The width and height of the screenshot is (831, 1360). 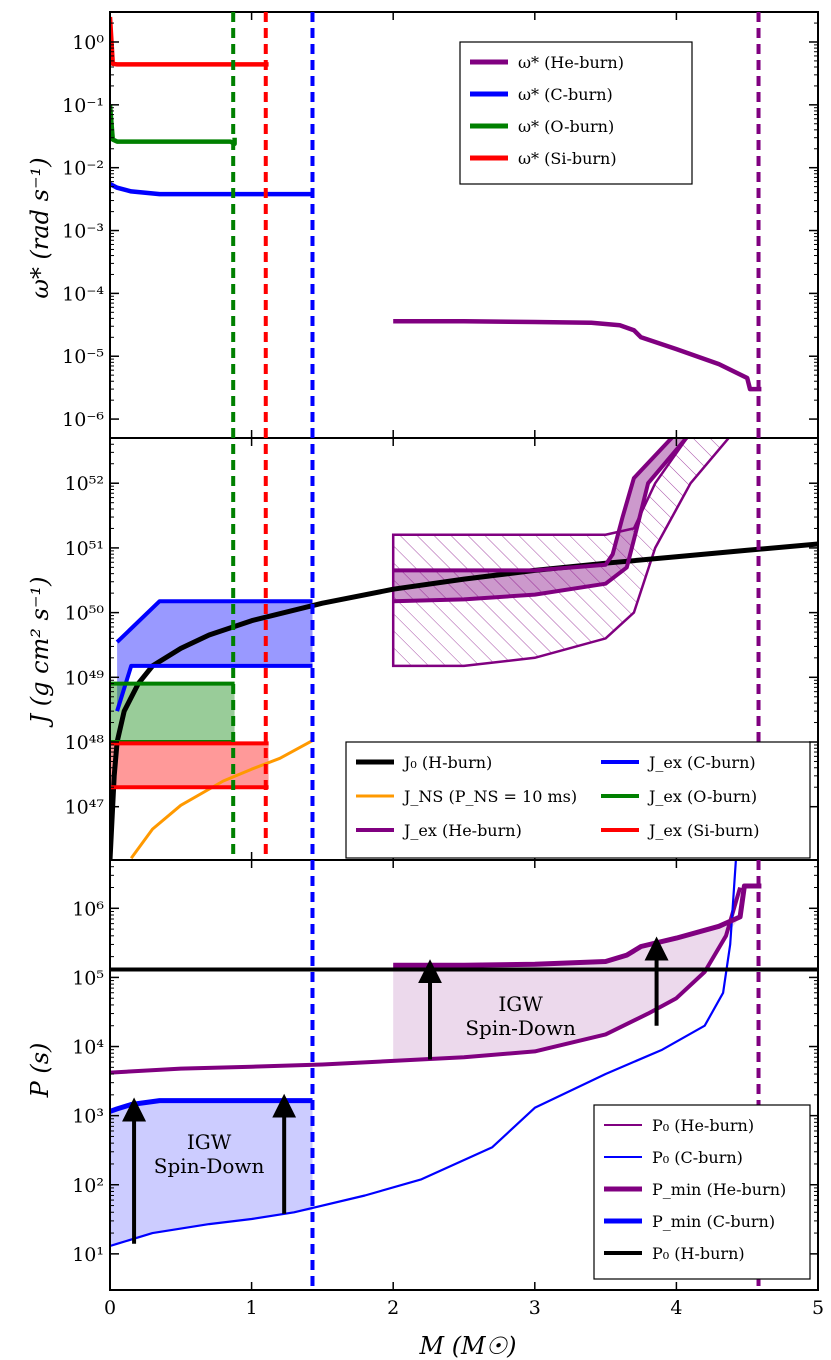 I want to click on legend-bottom-box, so click(x=702, y=1192).